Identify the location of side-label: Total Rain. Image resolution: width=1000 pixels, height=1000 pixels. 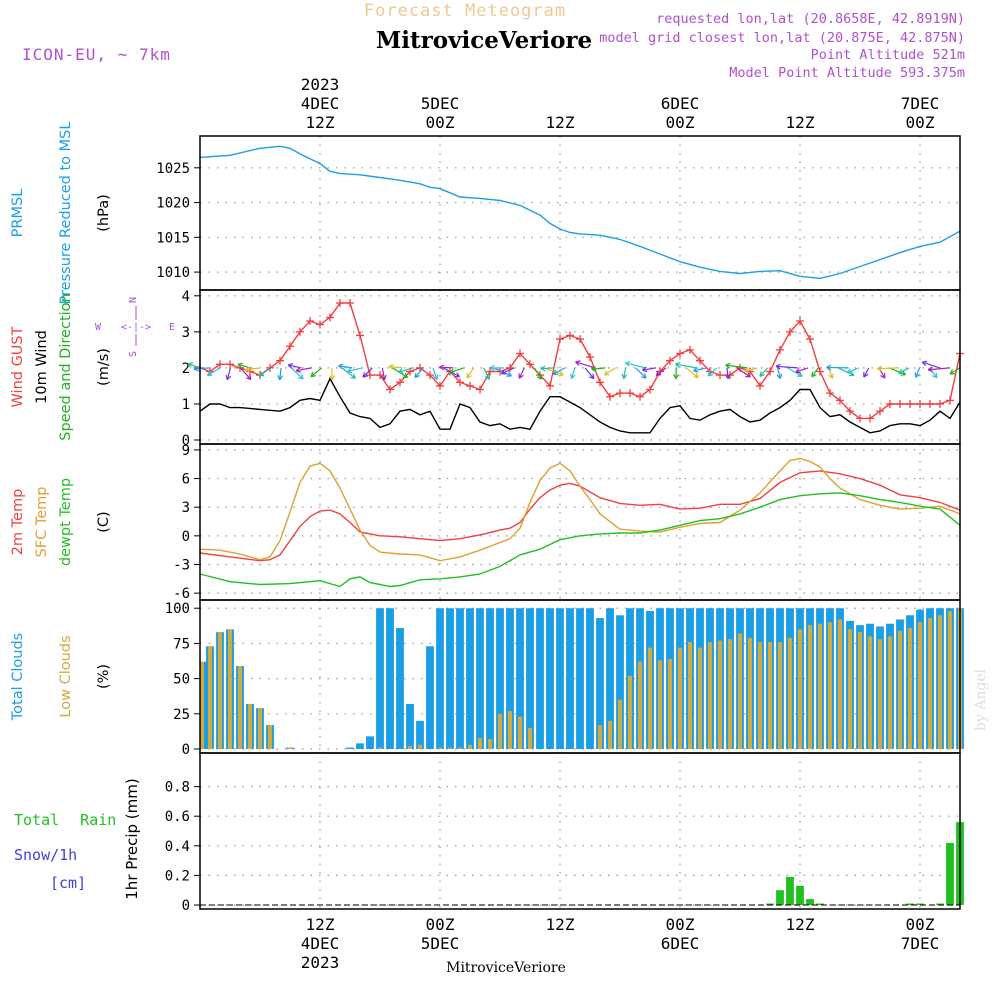
(65, 820).